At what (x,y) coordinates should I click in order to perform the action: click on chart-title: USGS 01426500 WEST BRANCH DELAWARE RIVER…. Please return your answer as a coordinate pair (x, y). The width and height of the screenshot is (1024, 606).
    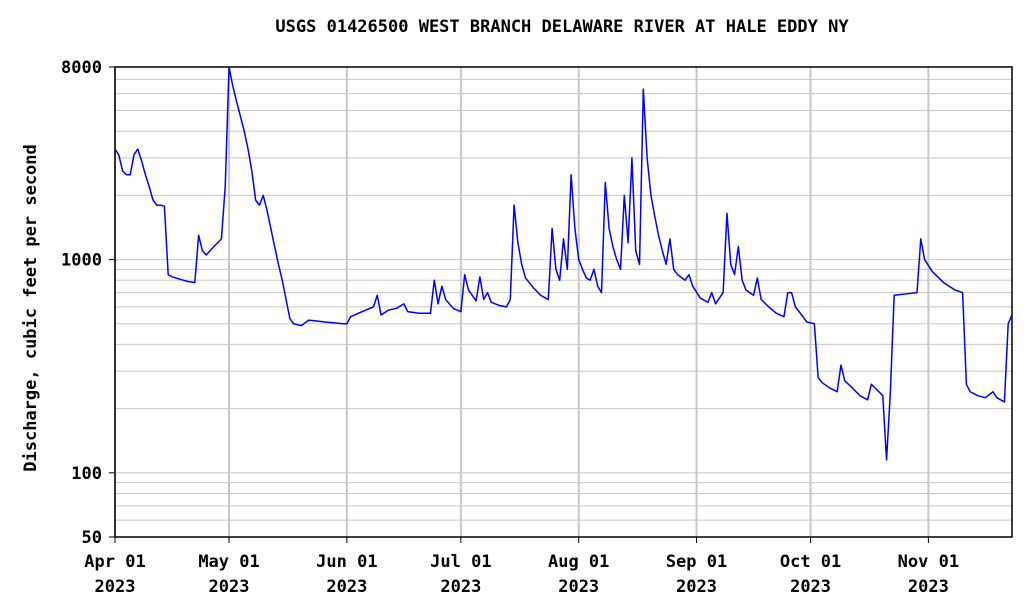
    Looking at the image, I should click on (562, 27).